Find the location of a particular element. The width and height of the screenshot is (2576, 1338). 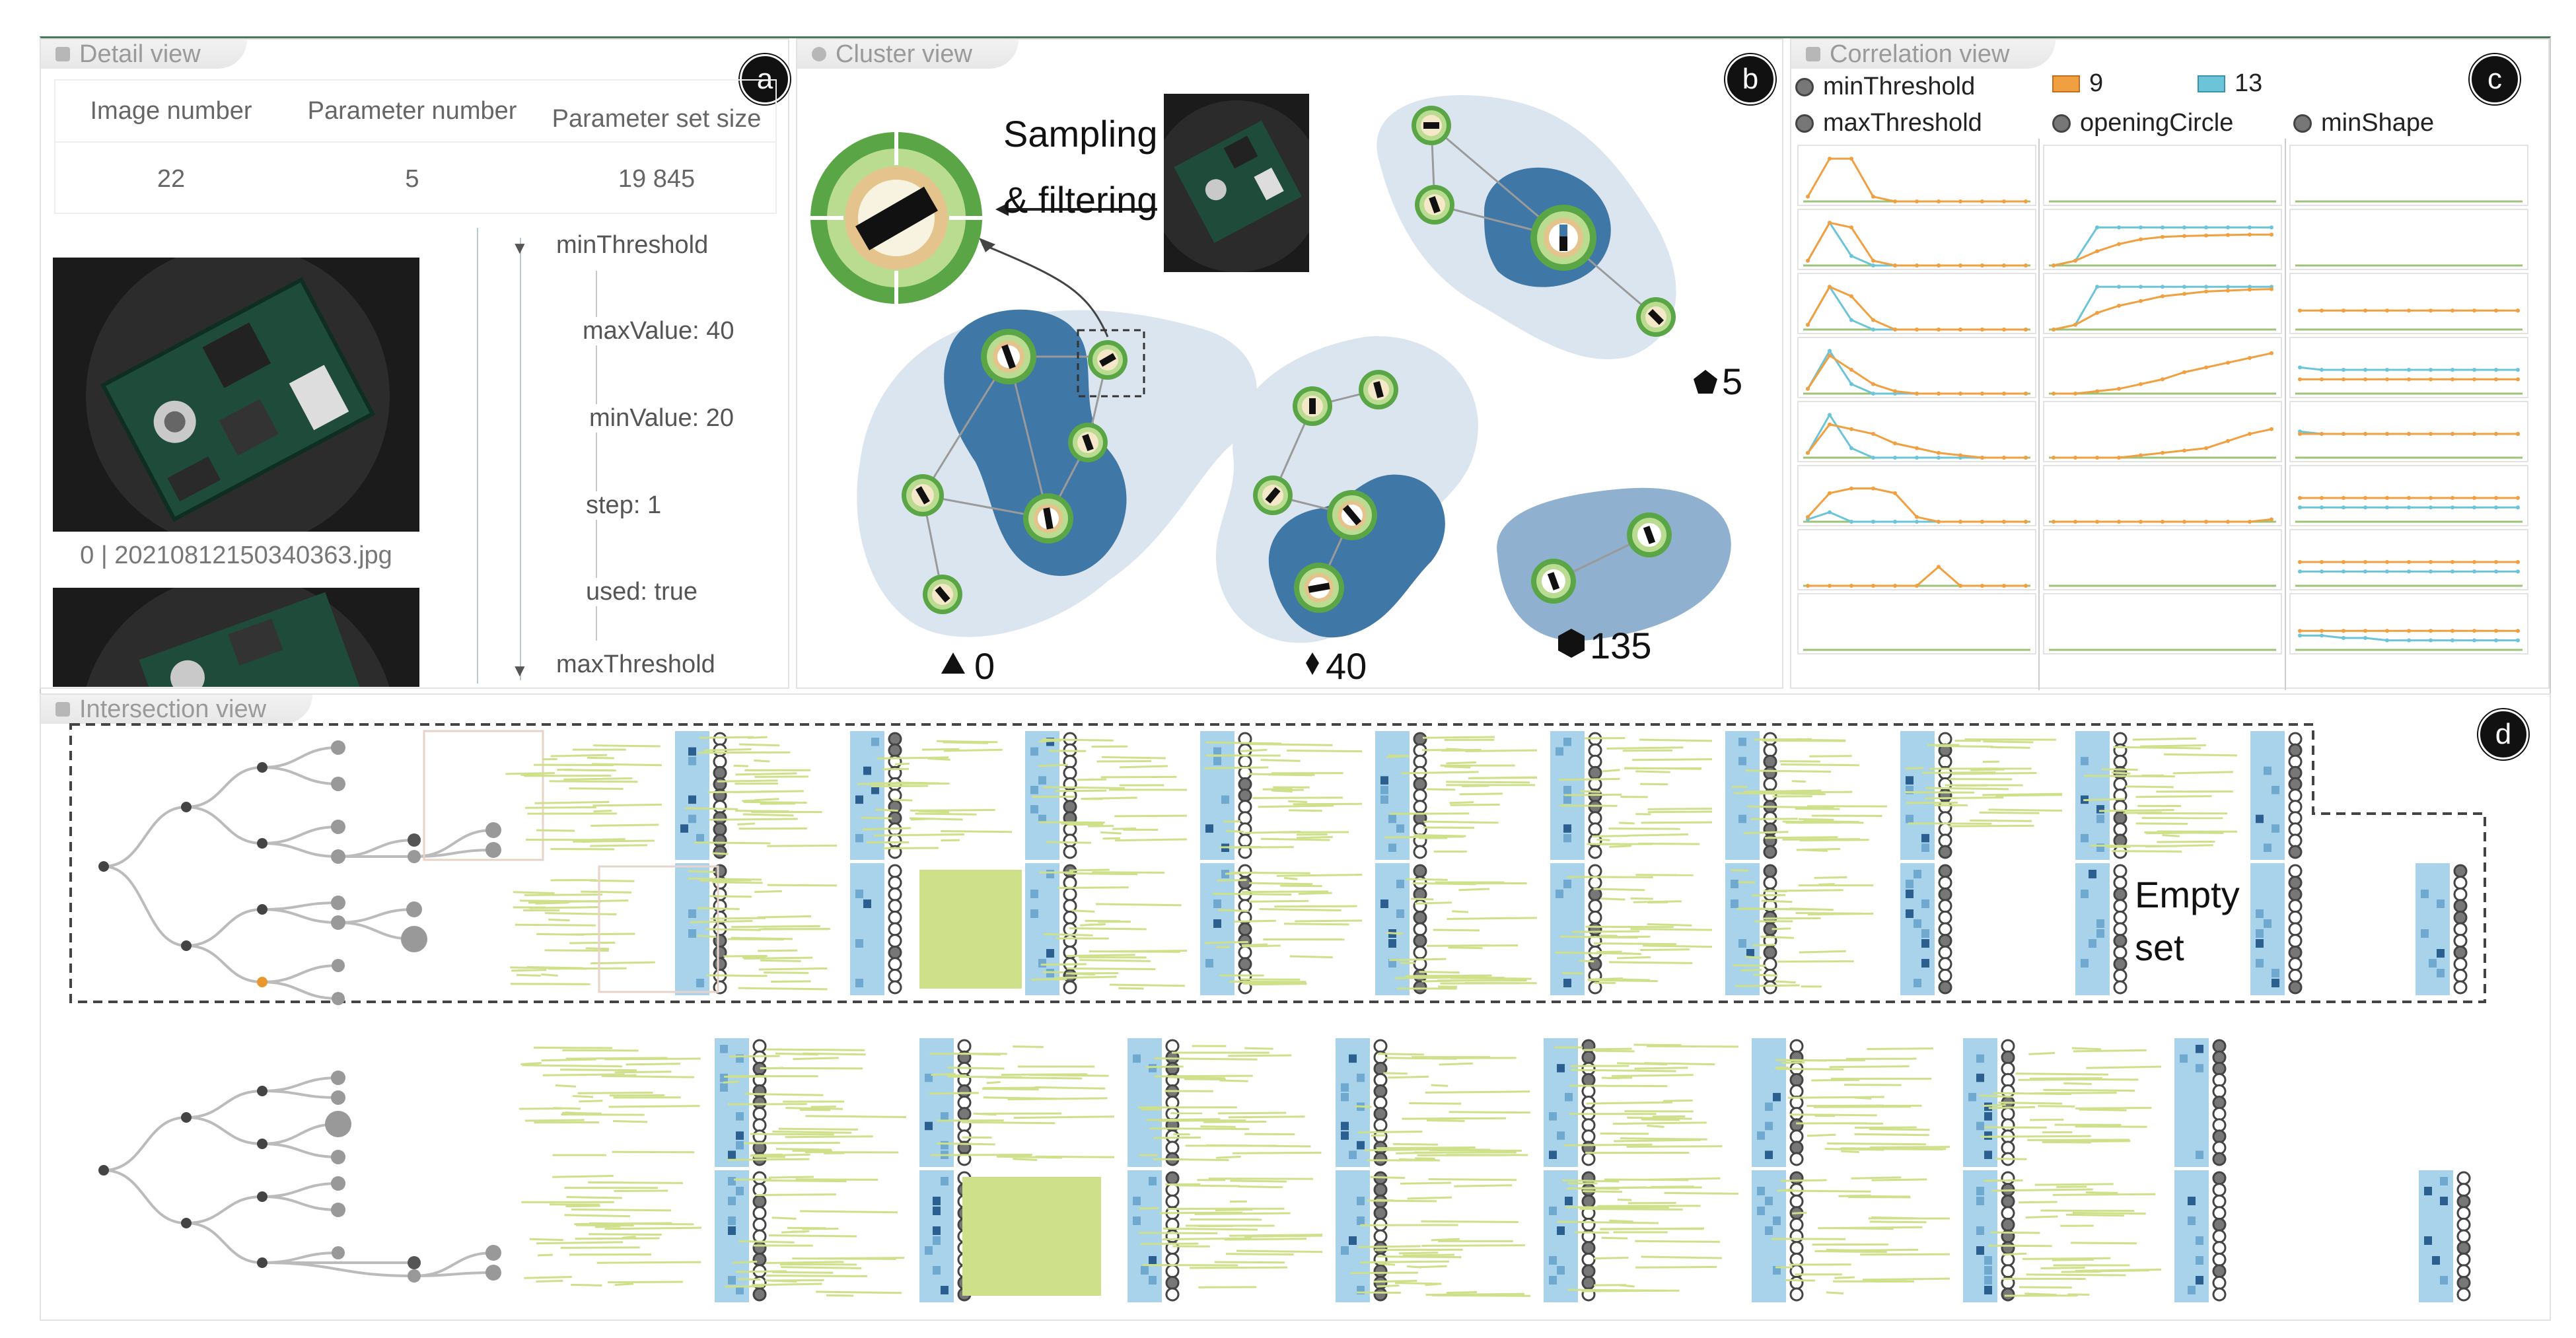

large-glyph is located at coordinates (896, 218).